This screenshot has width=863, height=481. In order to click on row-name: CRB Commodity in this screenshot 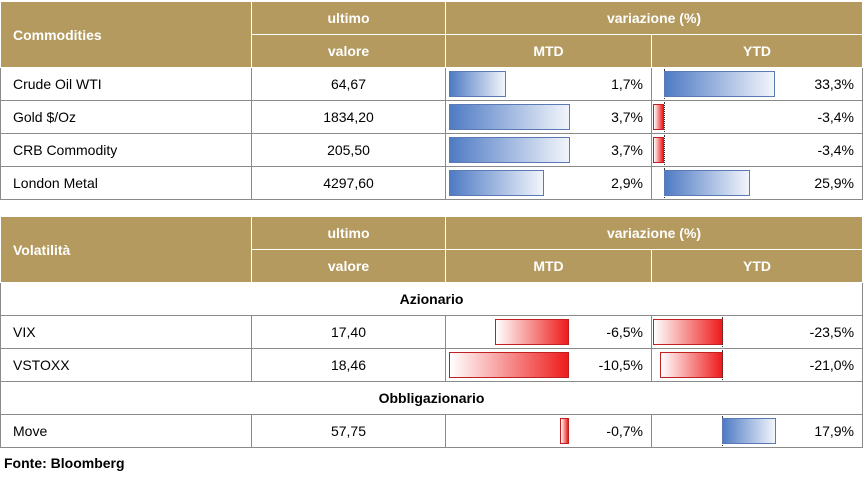, I will do `click(126, 150)`.